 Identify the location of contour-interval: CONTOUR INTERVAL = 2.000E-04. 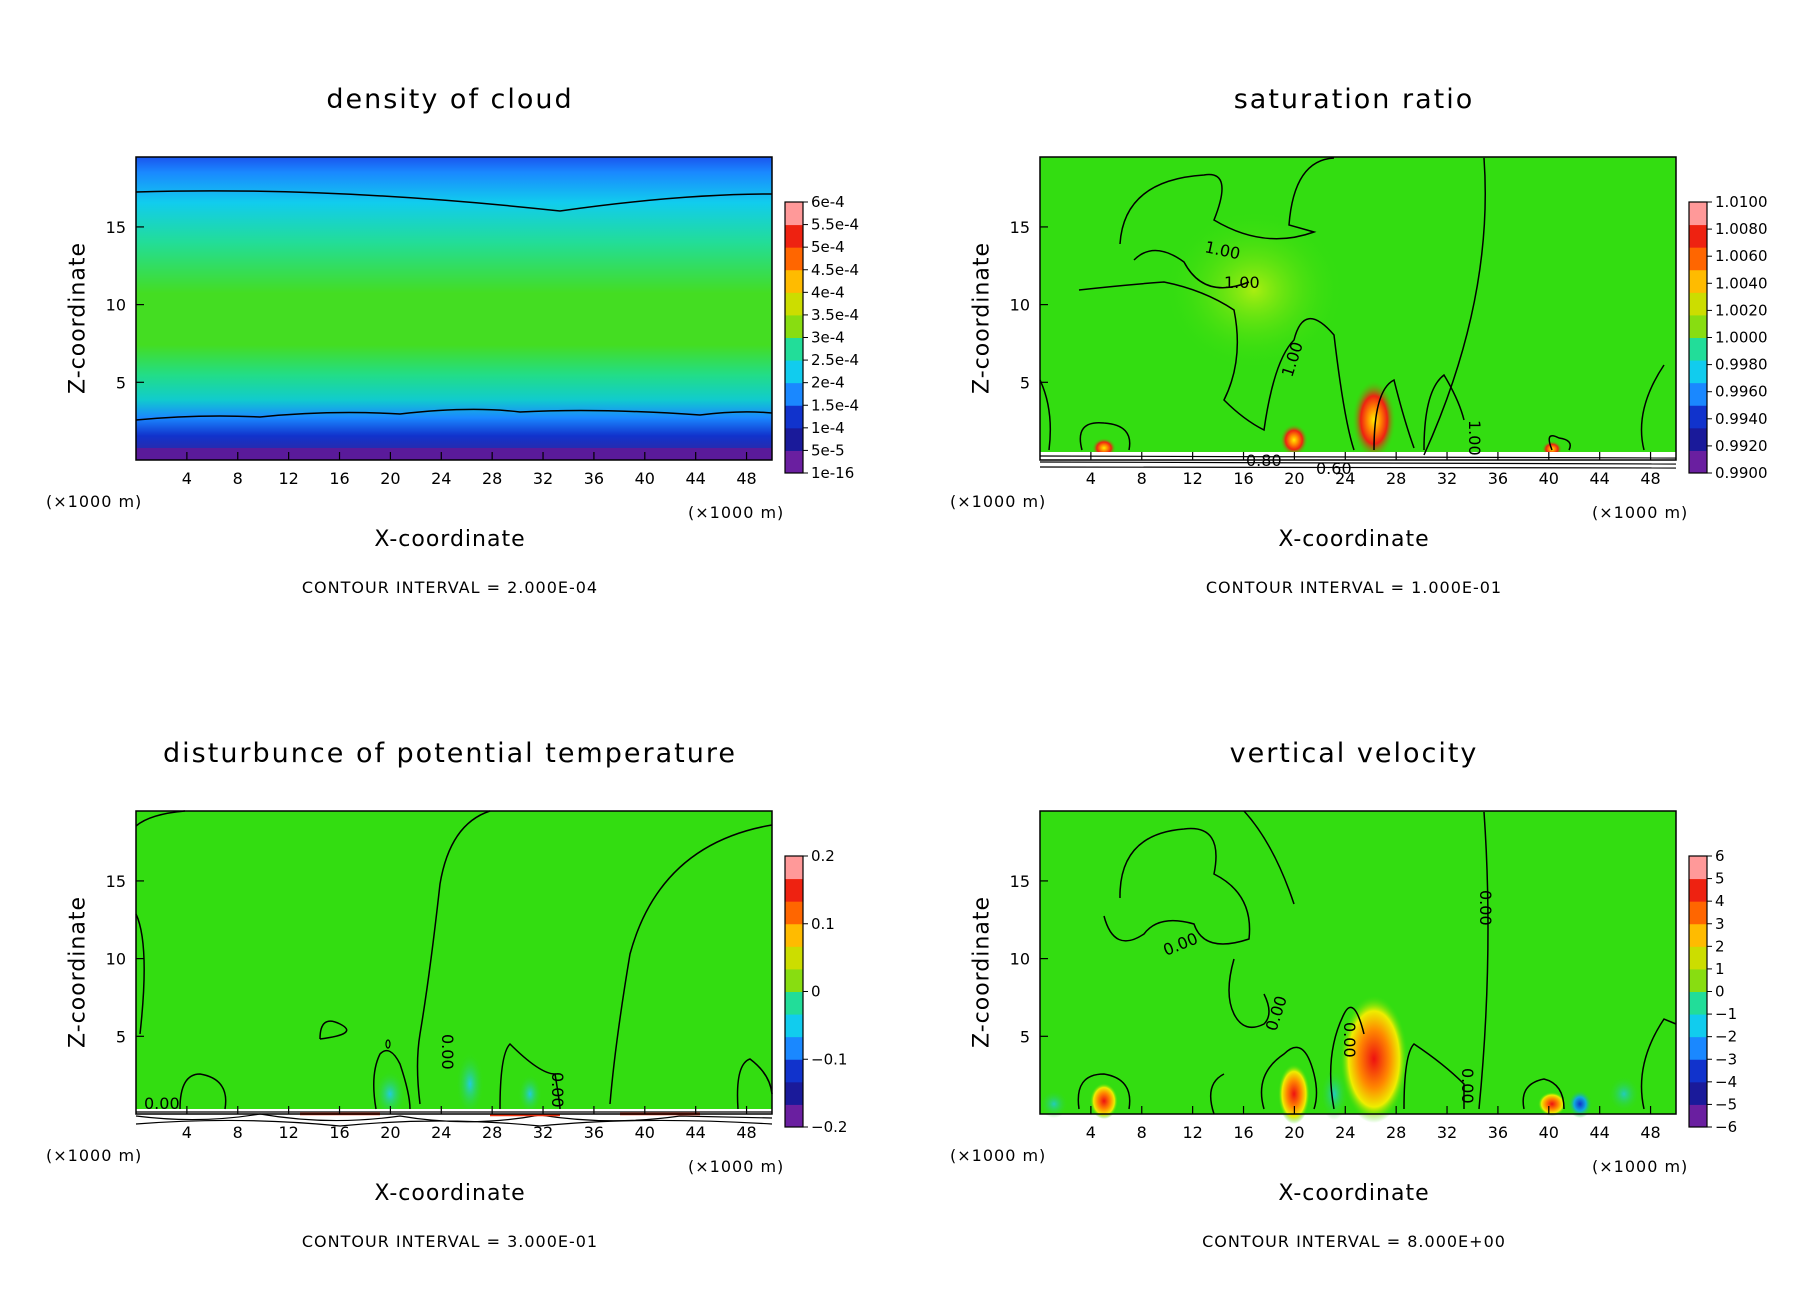
(450, 587).